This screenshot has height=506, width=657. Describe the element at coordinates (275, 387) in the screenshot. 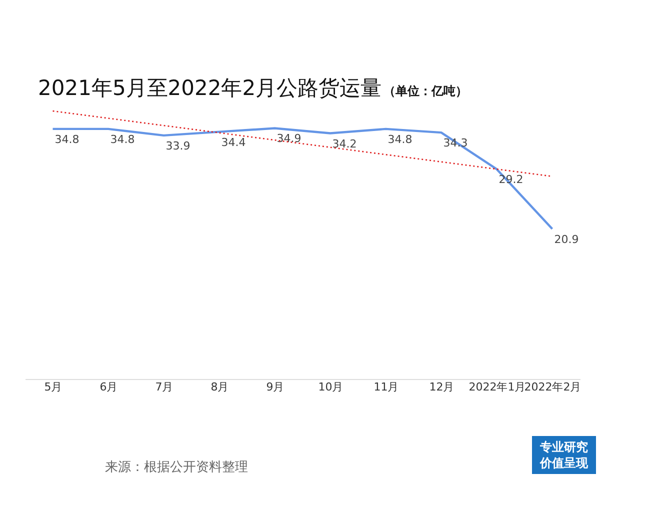

I see `x-tick-label: 9月` at that location.